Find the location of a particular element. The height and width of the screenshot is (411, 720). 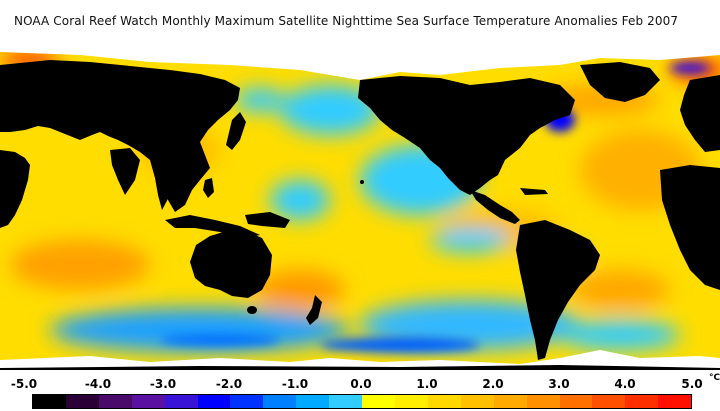

africa-landmass is located at coordinates (15, 189).